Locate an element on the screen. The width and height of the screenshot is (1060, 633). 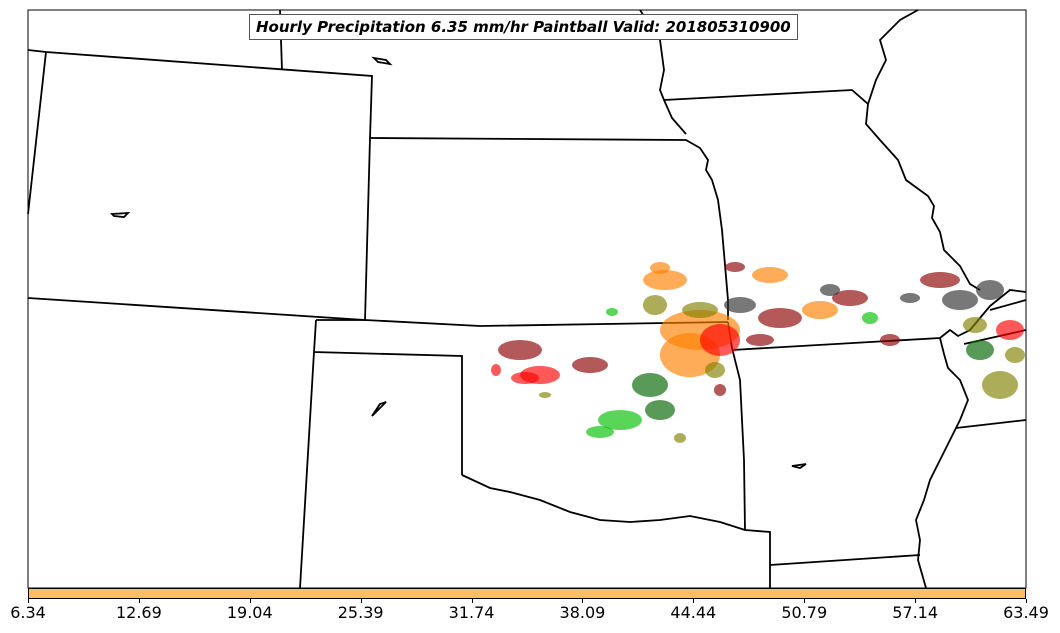
colorbar-tick-label: 31.74 is located at coordinates (471, 612).